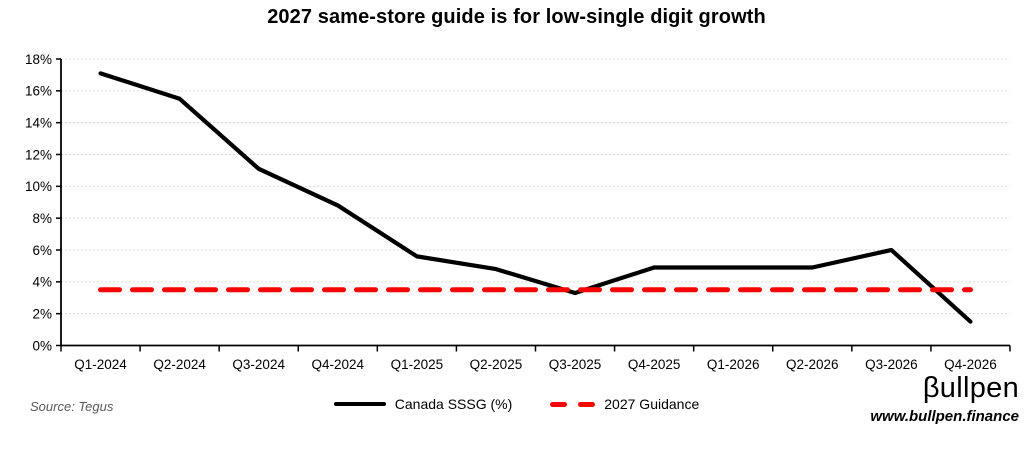 The height and width of the screenshot is (452, 1033). Describe the element at coordinates (179, 364) in the screenshot. I see `x-tick-label: Q2-2024` at that location.